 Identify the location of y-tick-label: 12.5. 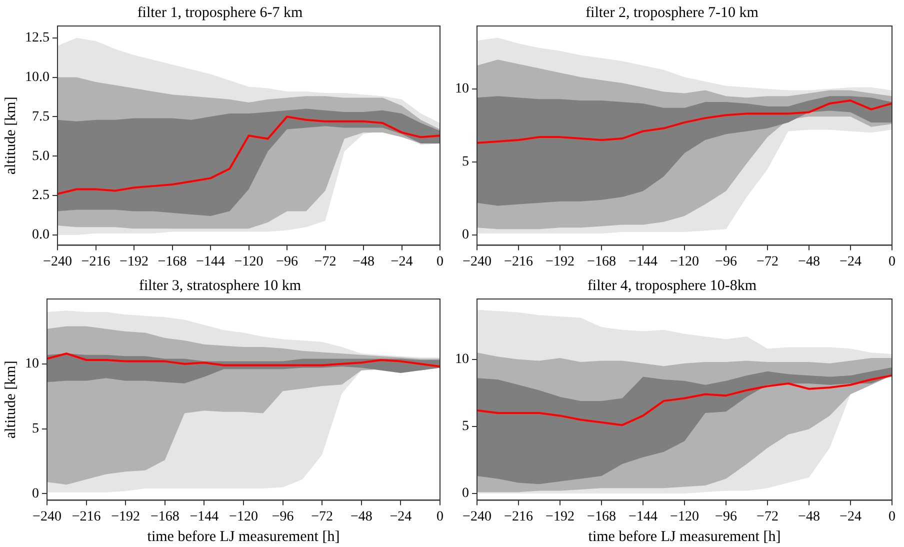
(37, 38).